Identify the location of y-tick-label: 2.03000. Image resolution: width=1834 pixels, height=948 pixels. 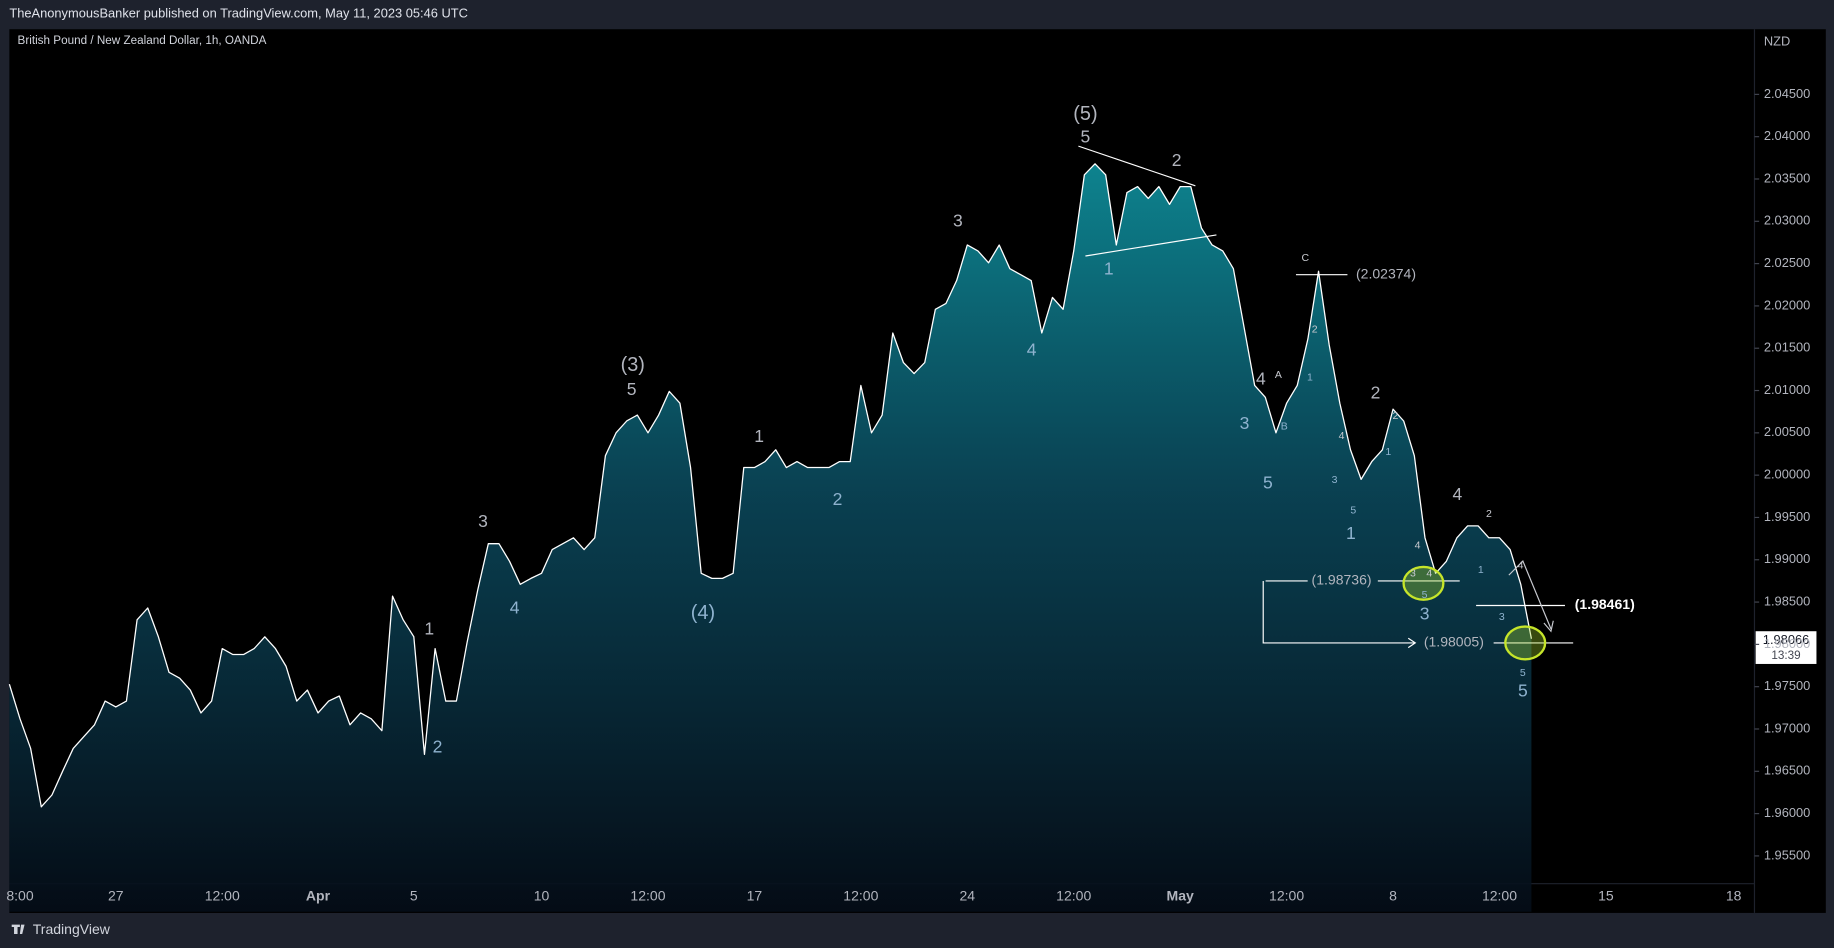
(1787, 220).